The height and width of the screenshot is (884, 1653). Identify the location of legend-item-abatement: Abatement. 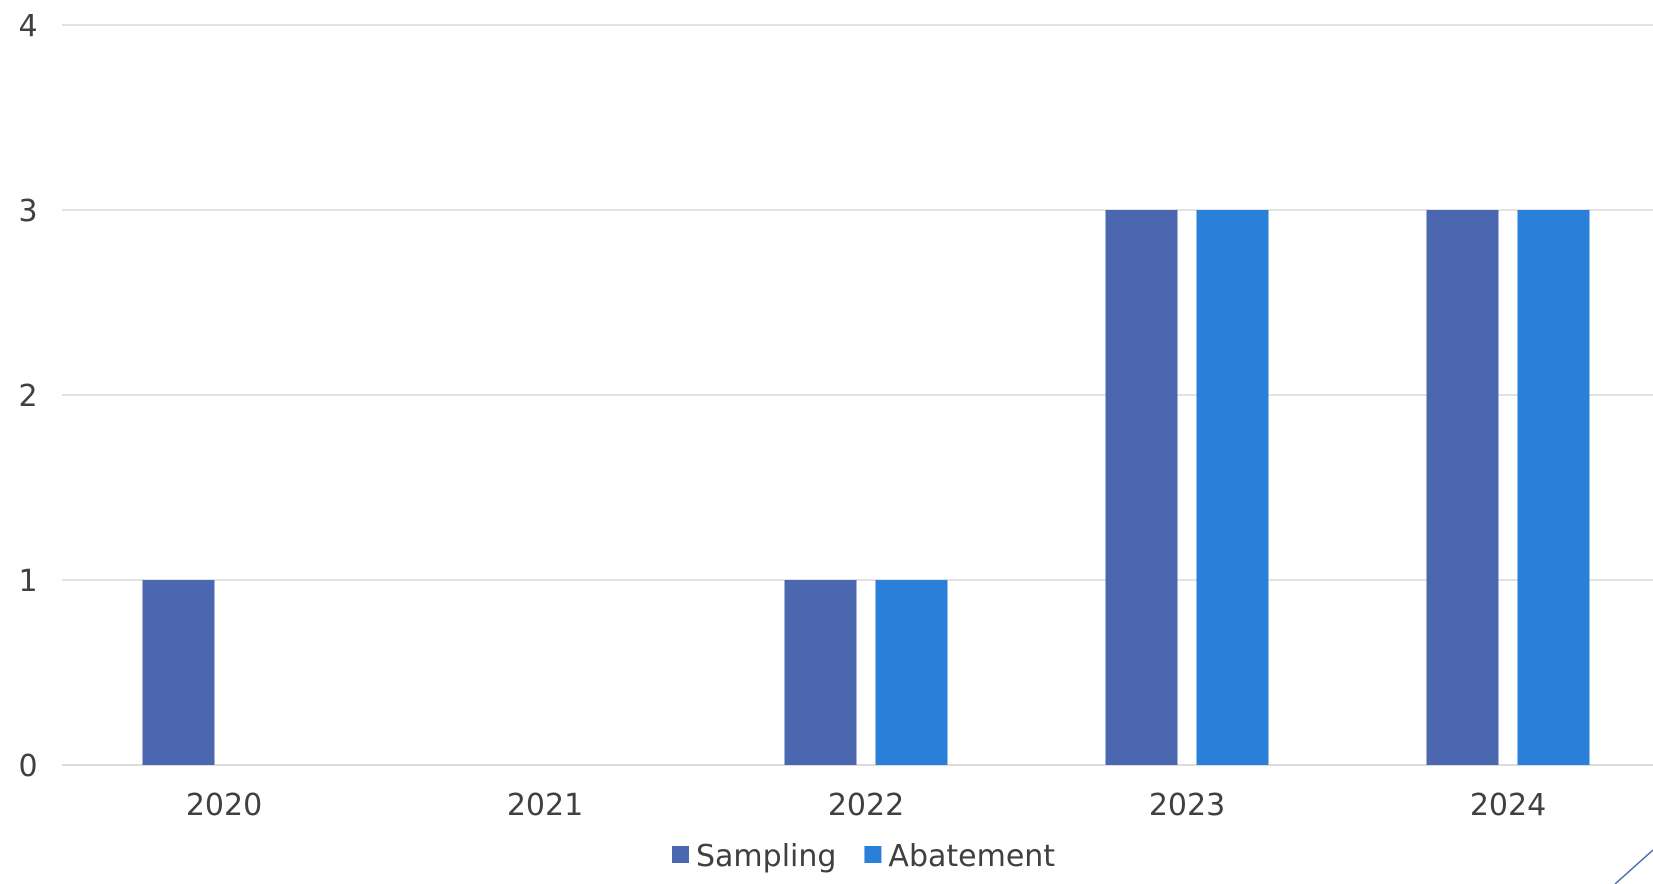
(959, 856).